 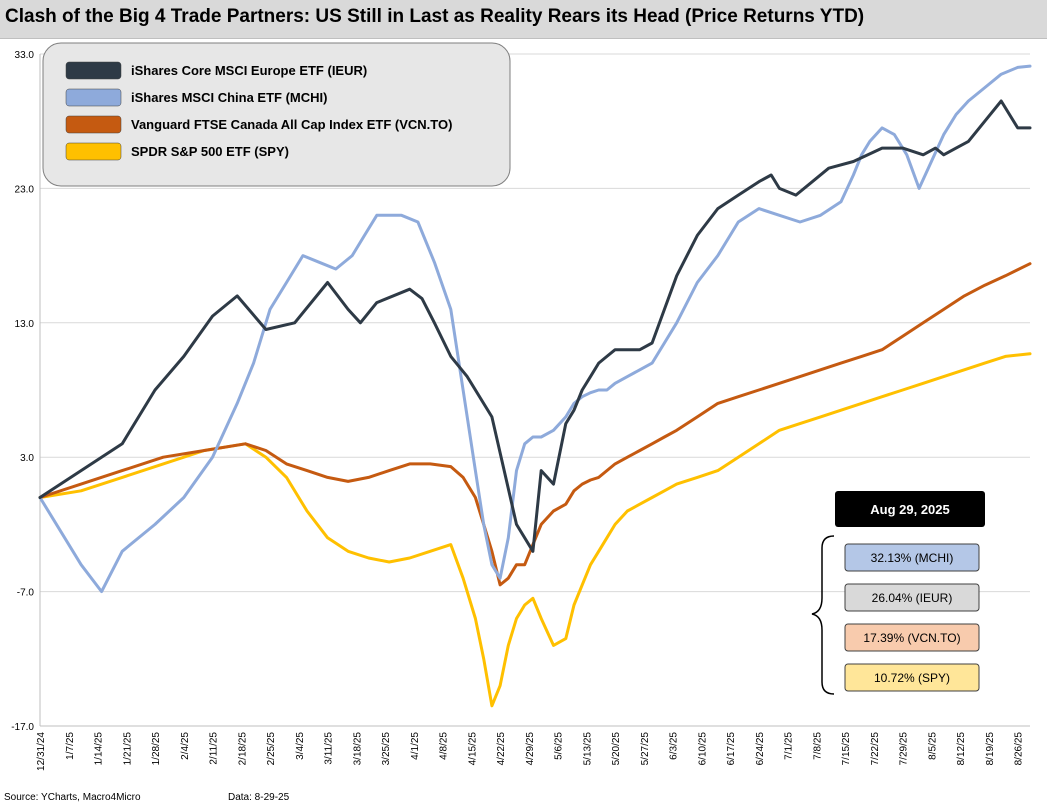 I want to click on x-tick-label: 3/18/25, so click(x=357, y=749).